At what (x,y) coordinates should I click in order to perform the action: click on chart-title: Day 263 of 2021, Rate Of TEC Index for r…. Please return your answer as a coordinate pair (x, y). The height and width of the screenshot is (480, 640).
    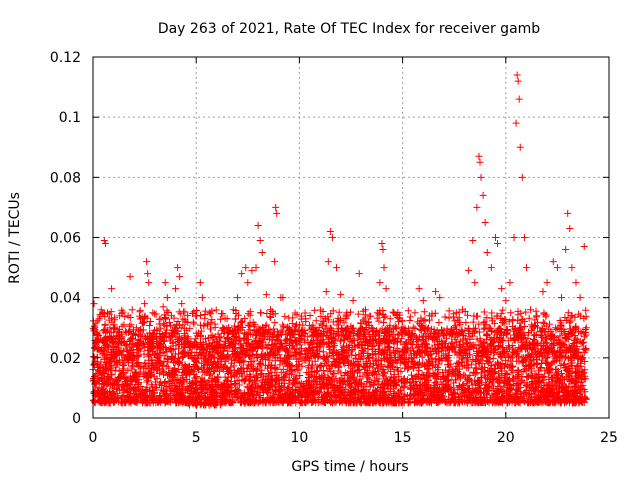
    Looking at the image, I should click on (349, 29).